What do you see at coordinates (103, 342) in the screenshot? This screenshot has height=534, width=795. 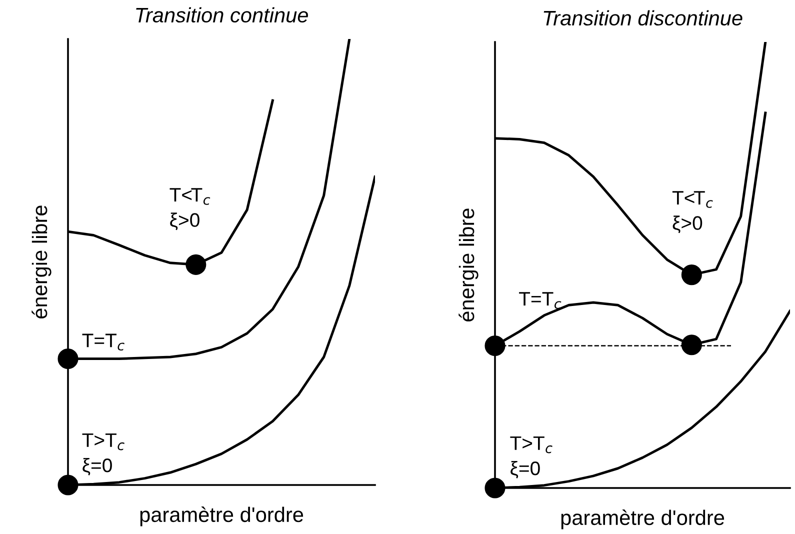 I see `series-label: T=T$_{c}$` at bounding box center [103, 342].